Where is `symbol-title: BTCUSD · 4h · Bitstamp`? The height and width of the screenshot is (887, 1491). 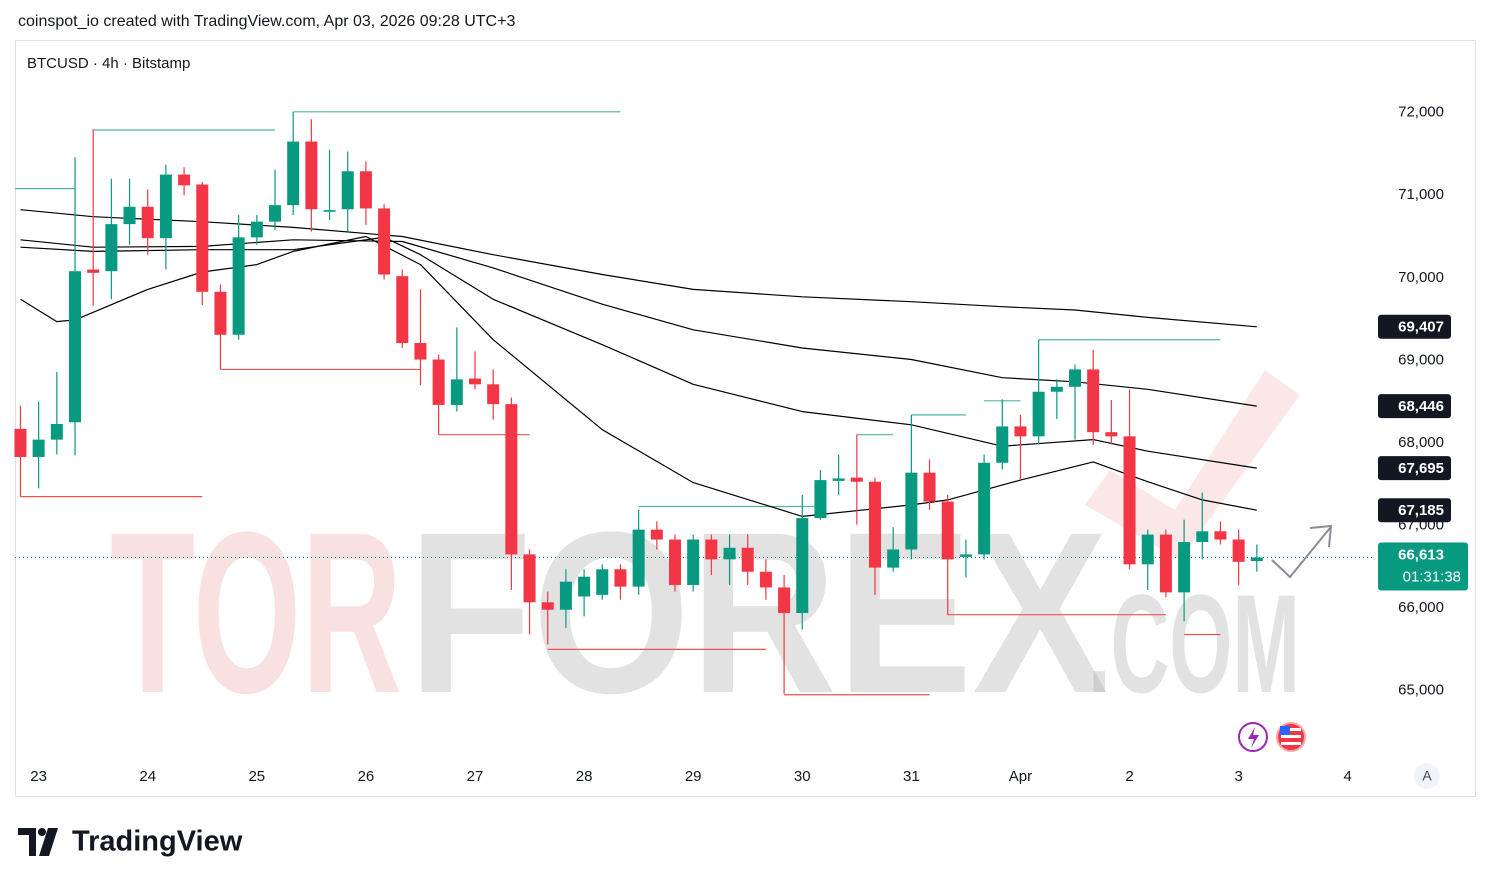 symbol-title: BTCUSD · 4h · Bitstamp is located at coordinates (108, 63).